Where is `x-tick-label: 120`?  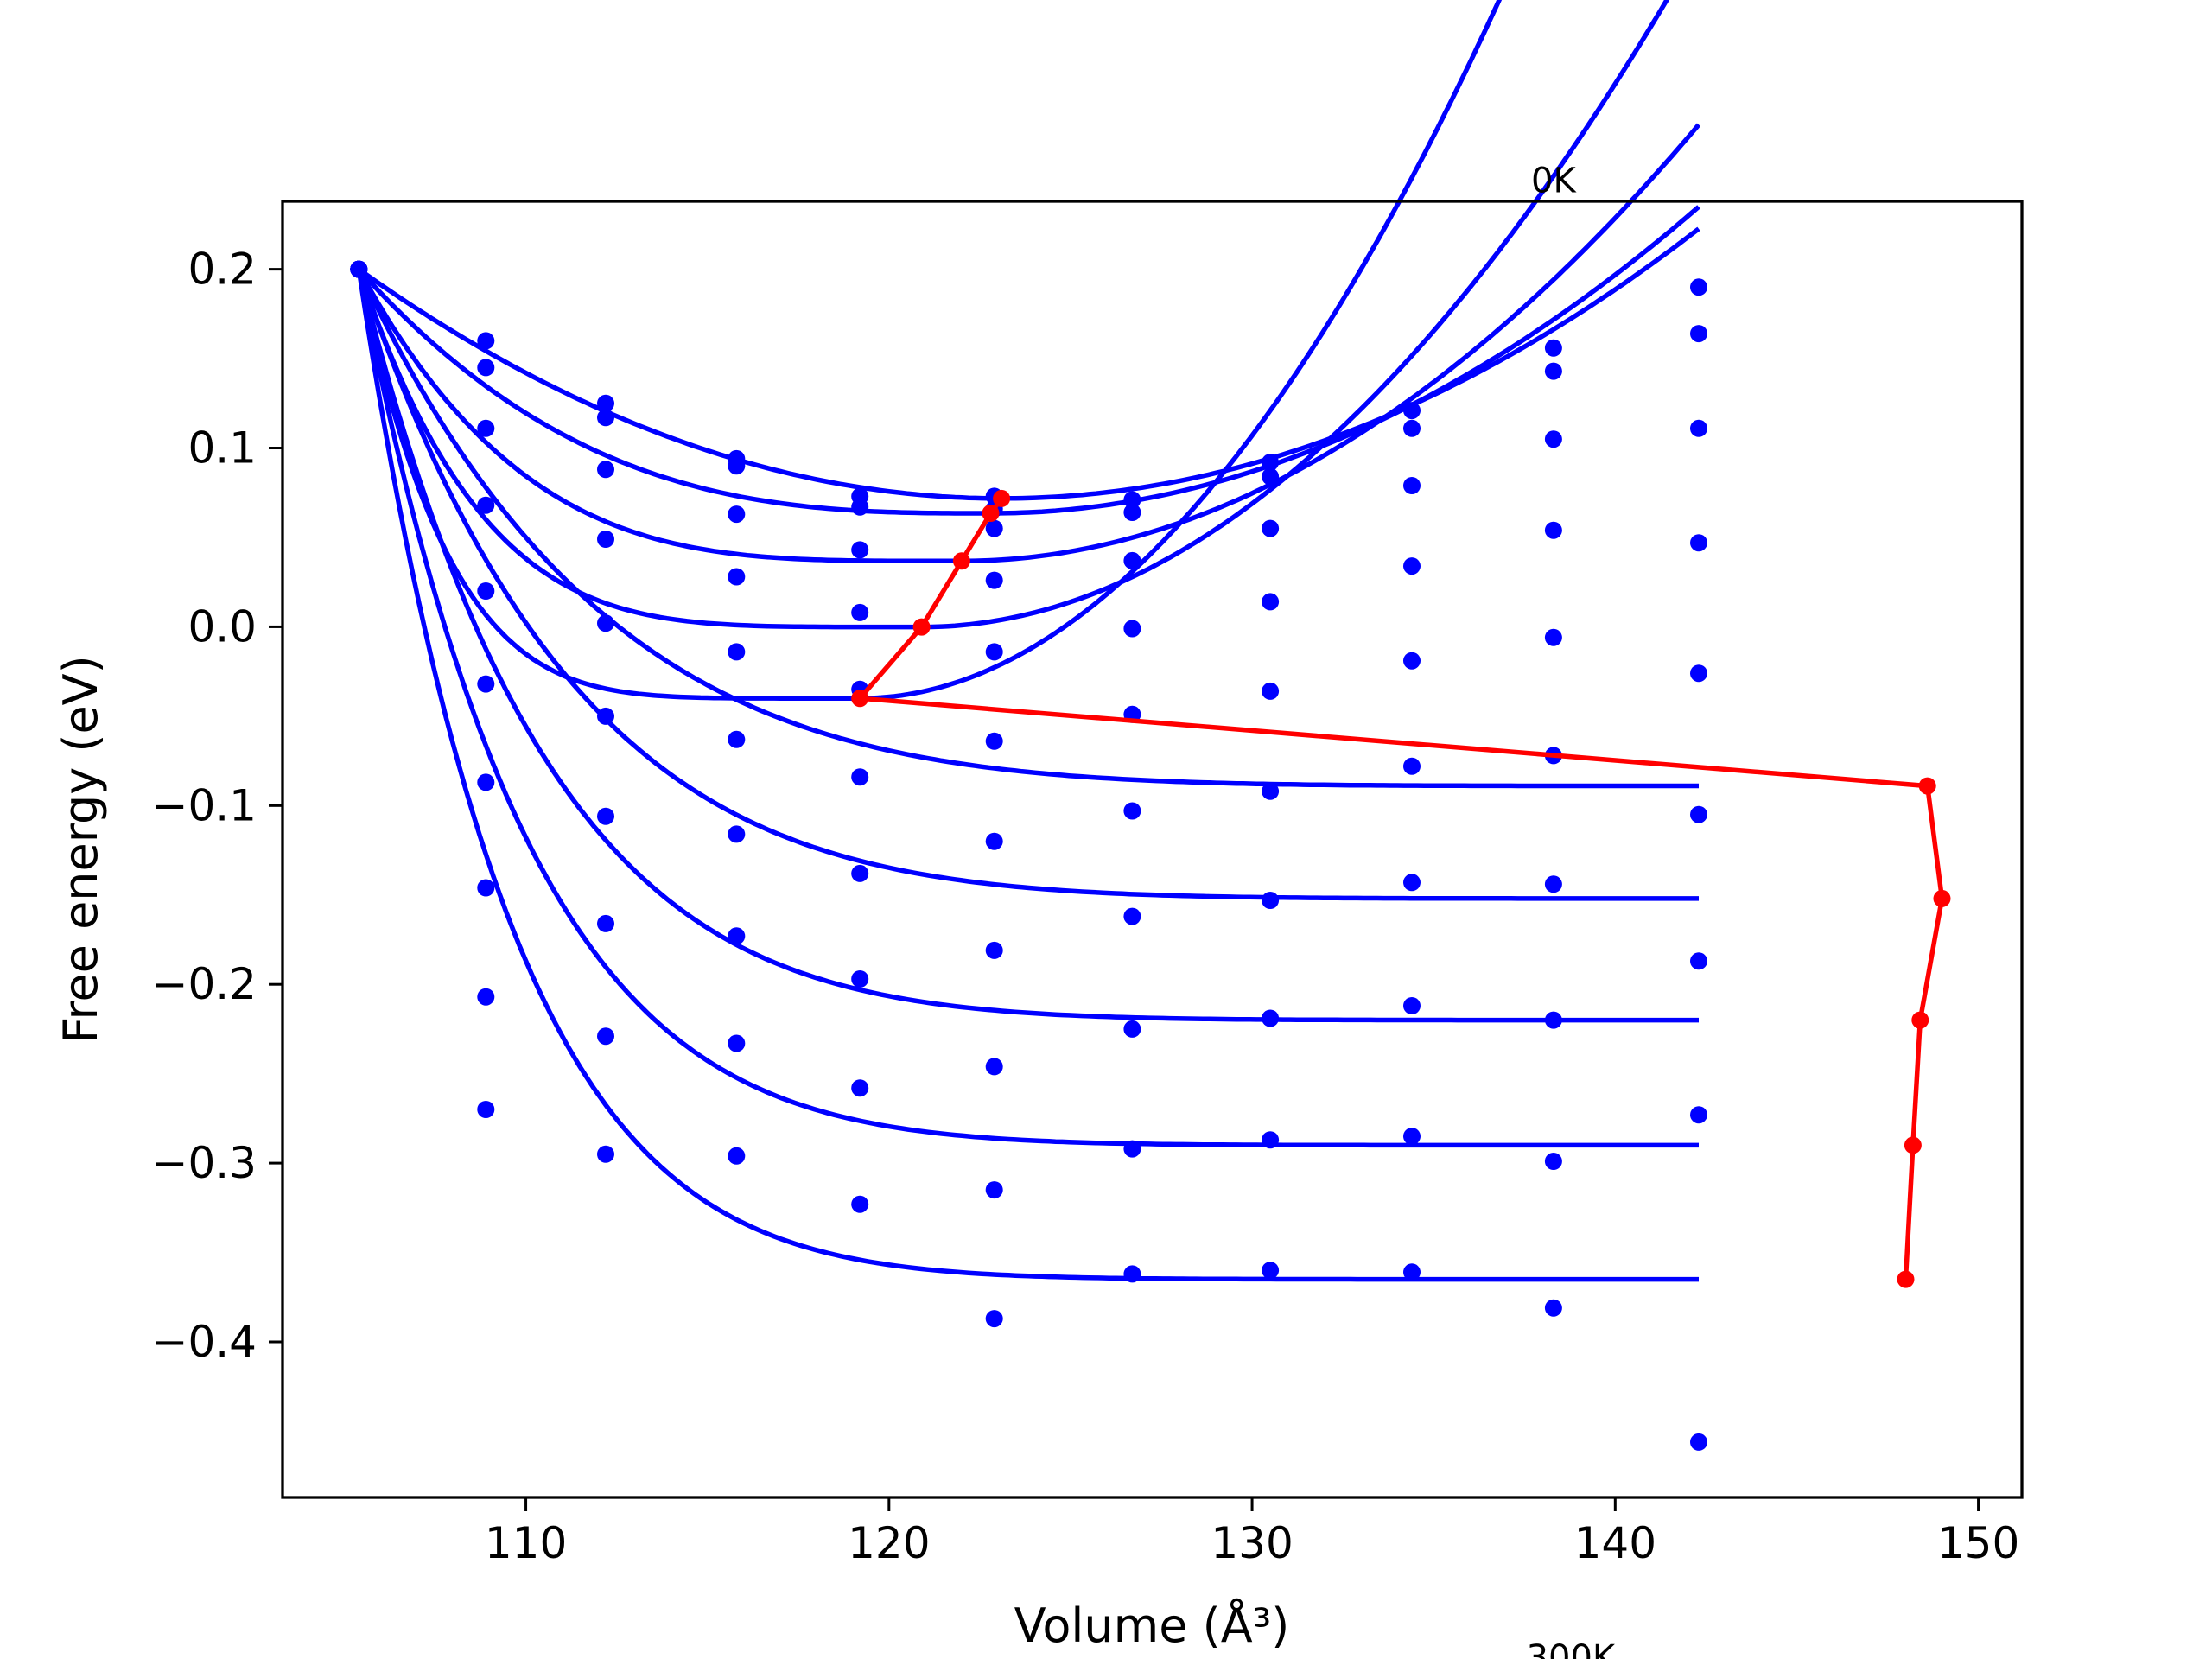
x-tick-label: 120 is located at coordinates (889, 1543).